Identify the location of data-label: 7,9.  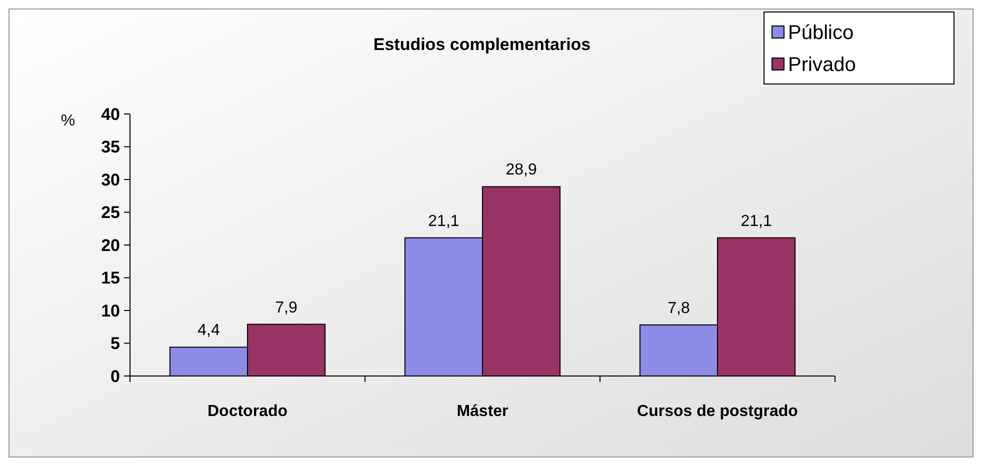
(286, 307).